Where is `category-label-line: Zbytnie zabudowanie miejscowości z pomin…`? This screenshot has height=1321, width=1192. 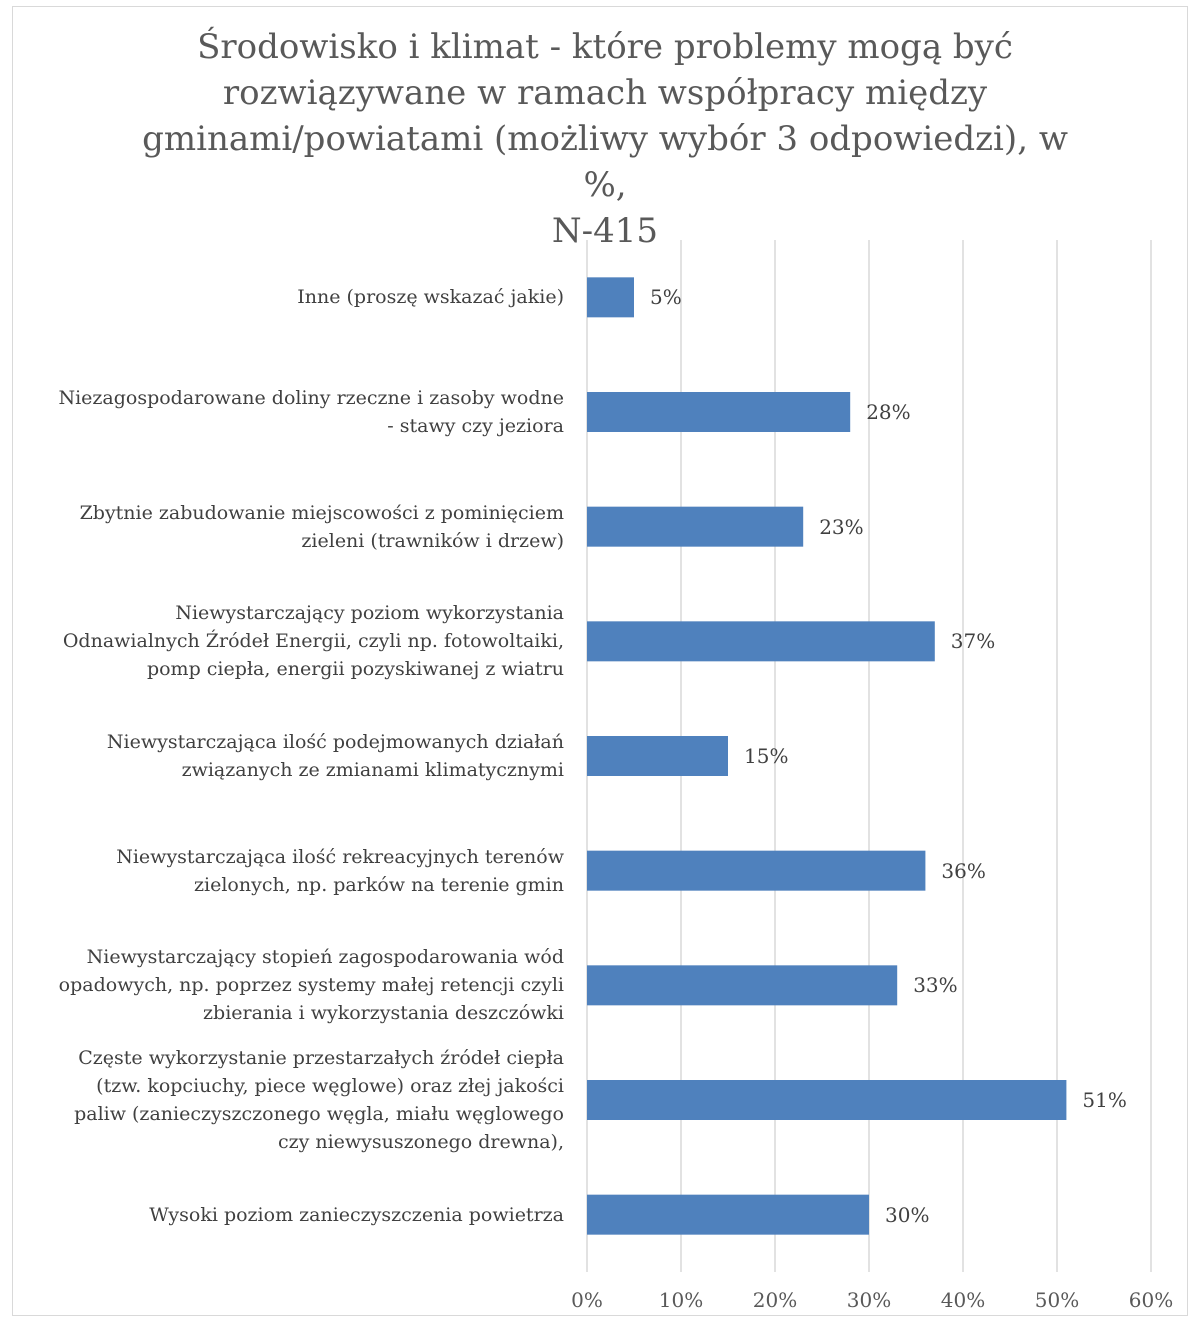 category-label-line: Zbytnie zabudowanie miejscowości z pomin… is located at coordinates (321, 512).